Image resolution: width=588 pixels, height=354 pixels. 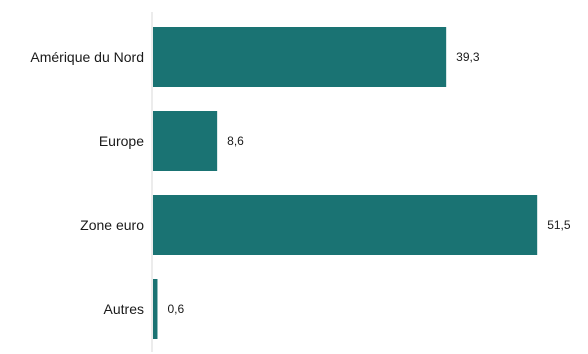 I want to click on category-label: Autres, so click(x=124, y=309).